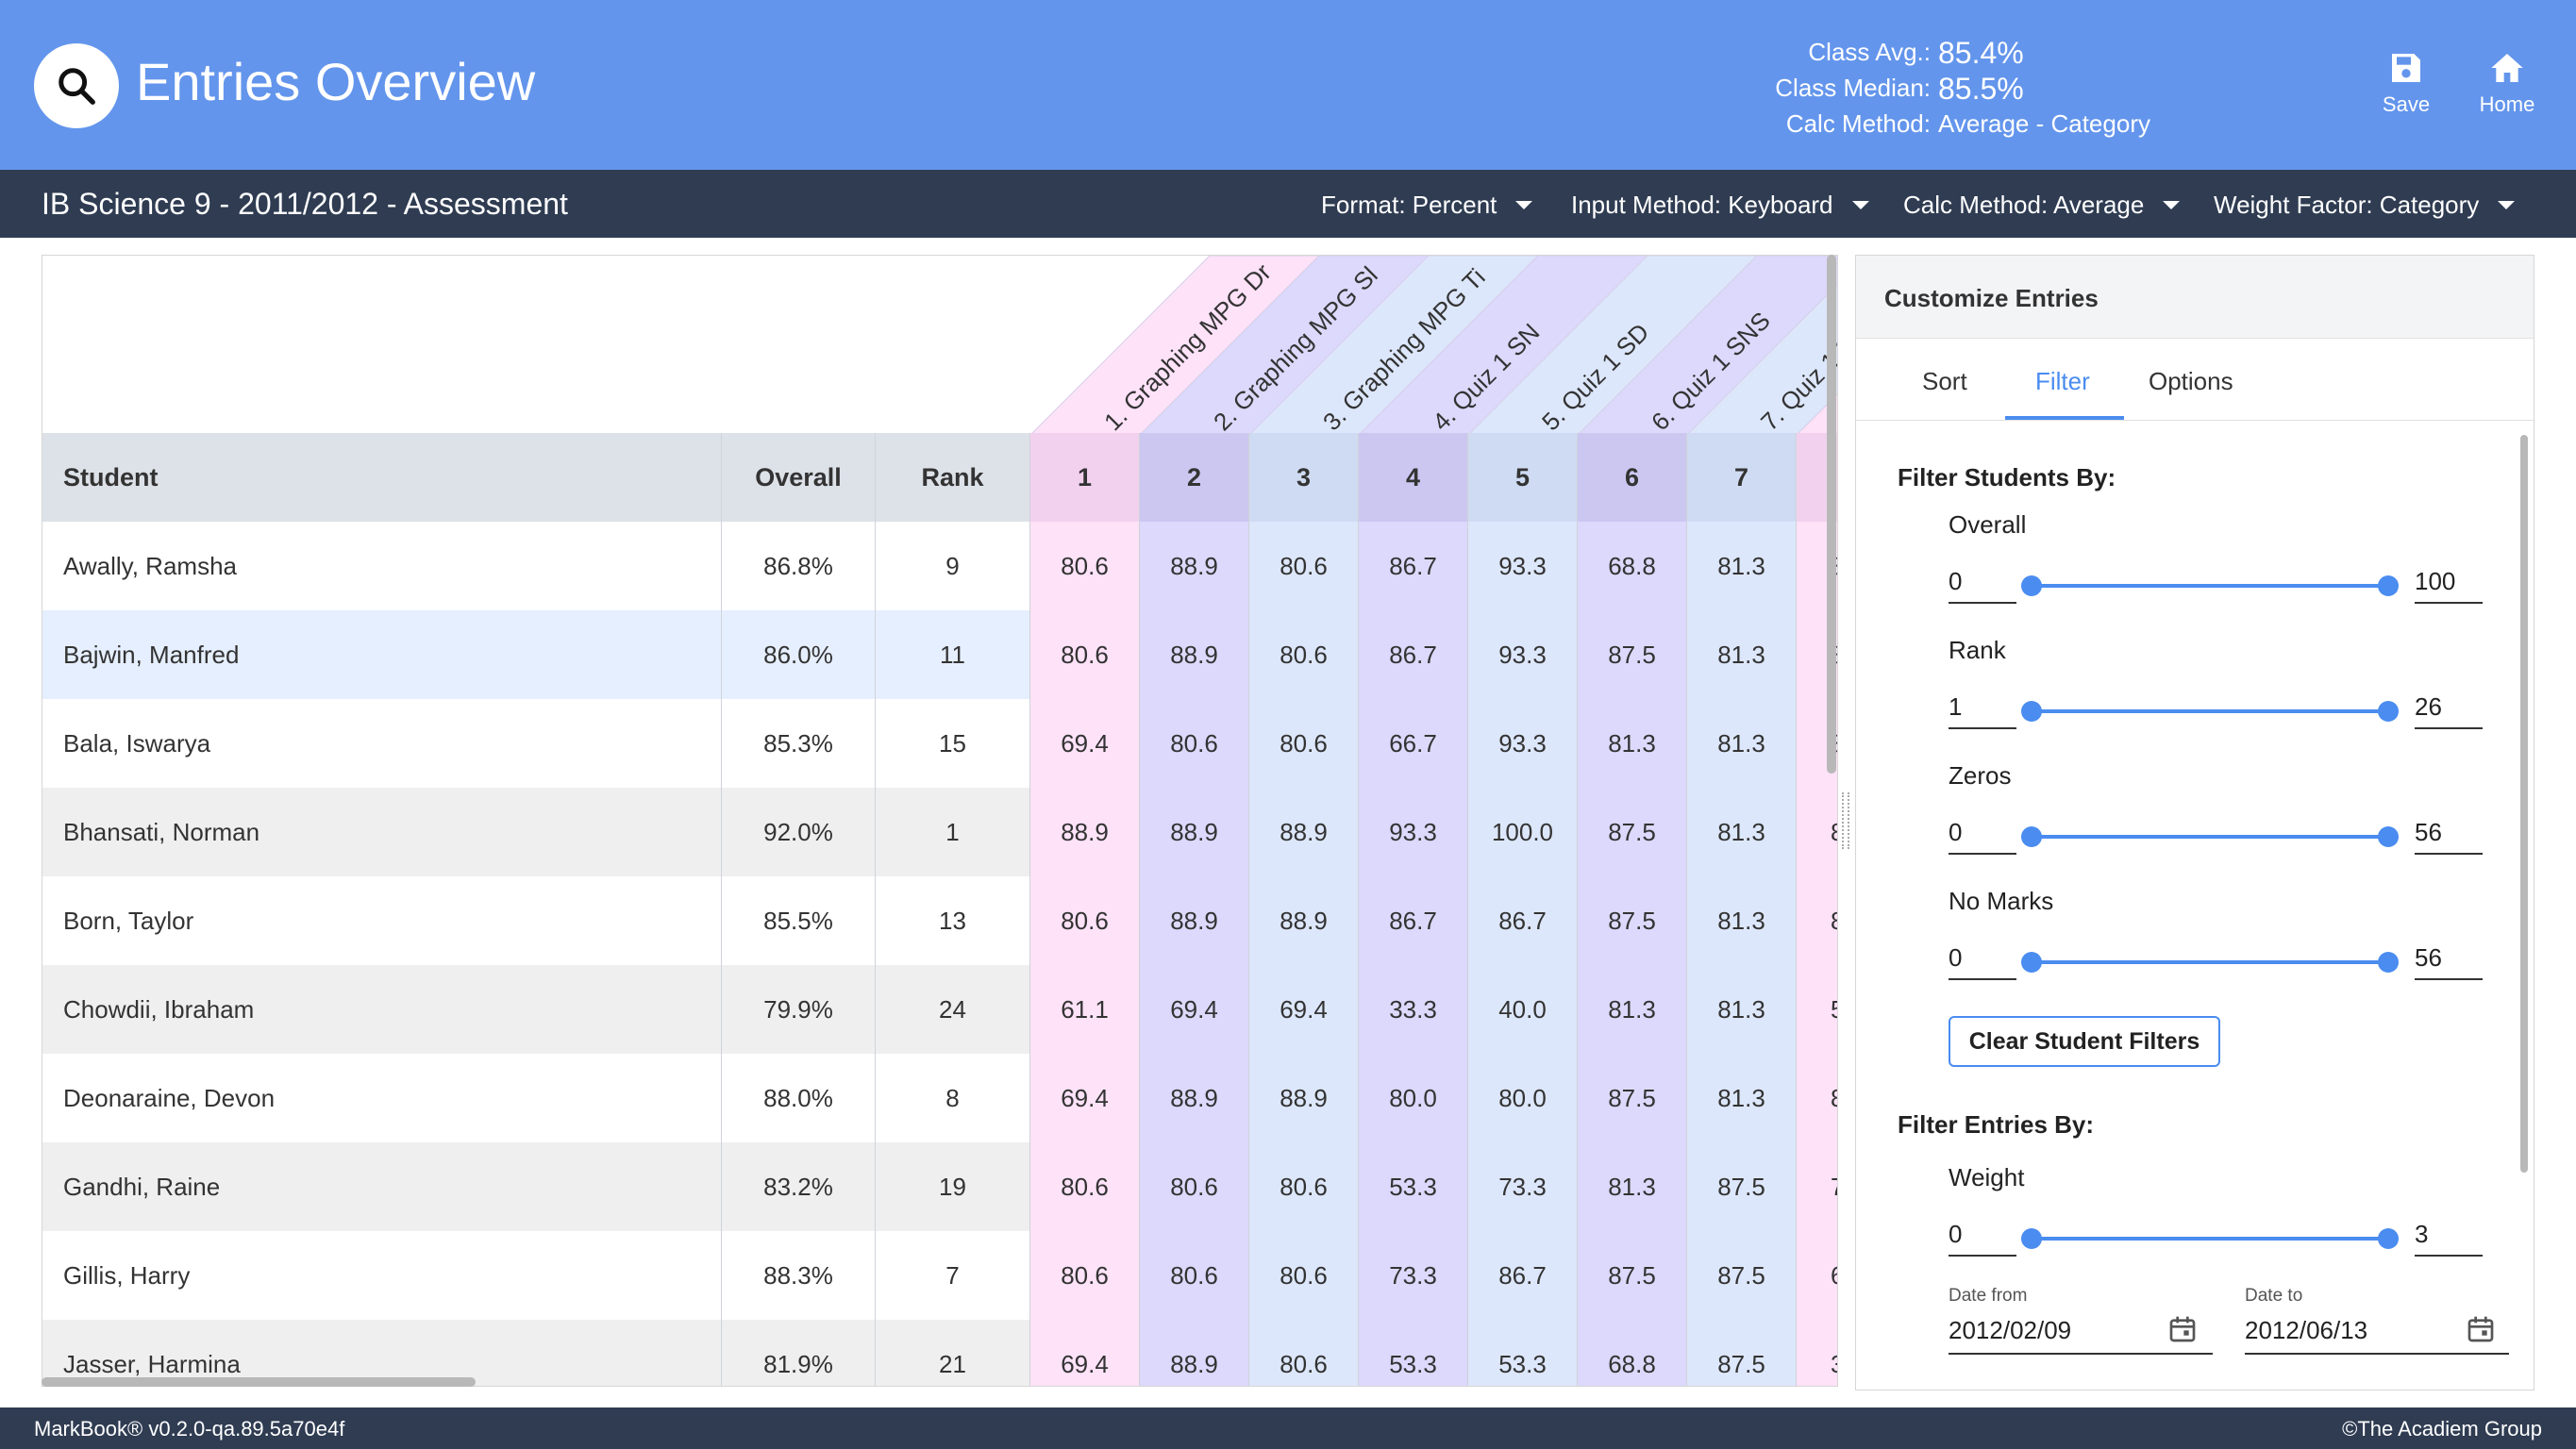  Describe the element at coordinates (2084, 1042) in the screenshot. I see `clear-student-filters-button: Clear Student Filters` at that location.